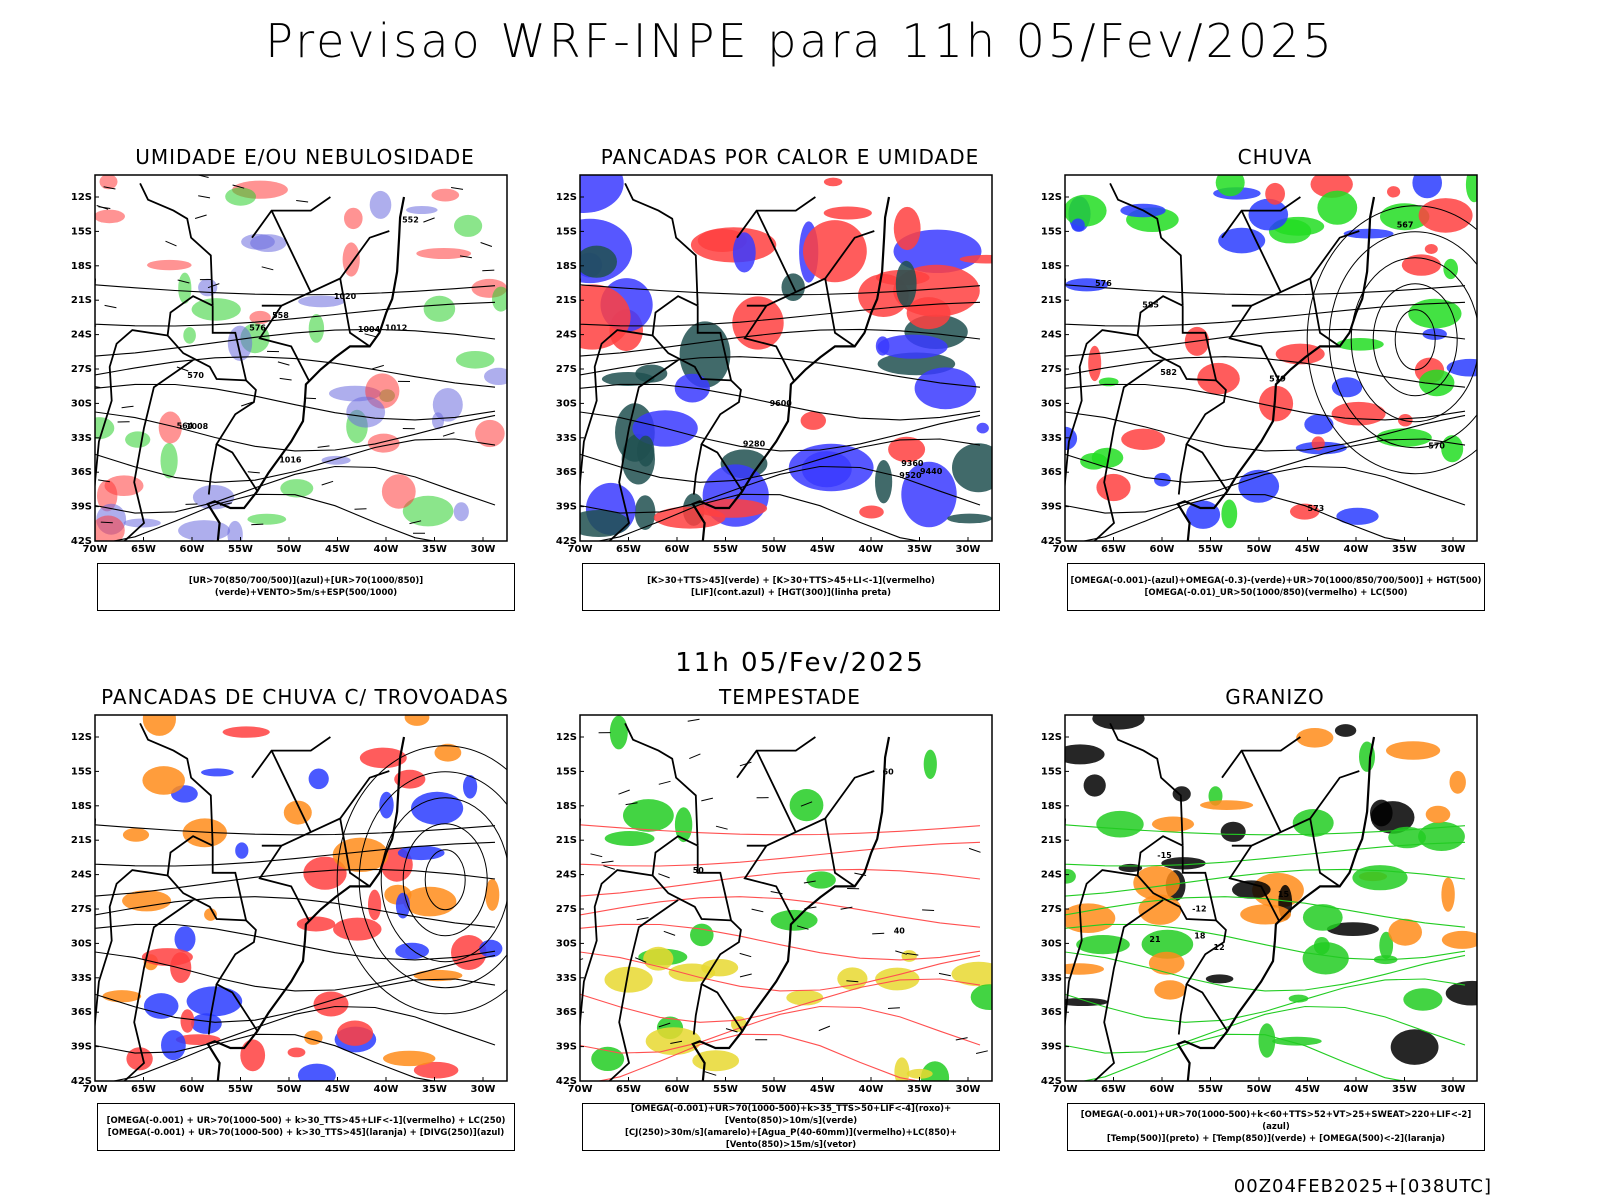  I want to click on lon-label: 65W, so click(1113, 1089).